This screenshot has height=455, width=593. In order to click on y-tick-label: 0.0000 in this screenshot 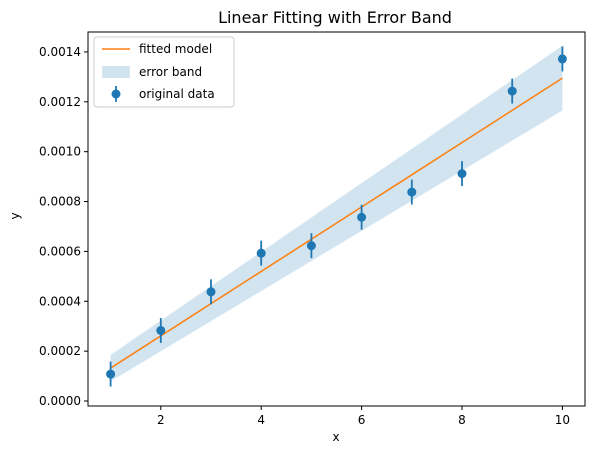, I will do `click(60, 401)`.